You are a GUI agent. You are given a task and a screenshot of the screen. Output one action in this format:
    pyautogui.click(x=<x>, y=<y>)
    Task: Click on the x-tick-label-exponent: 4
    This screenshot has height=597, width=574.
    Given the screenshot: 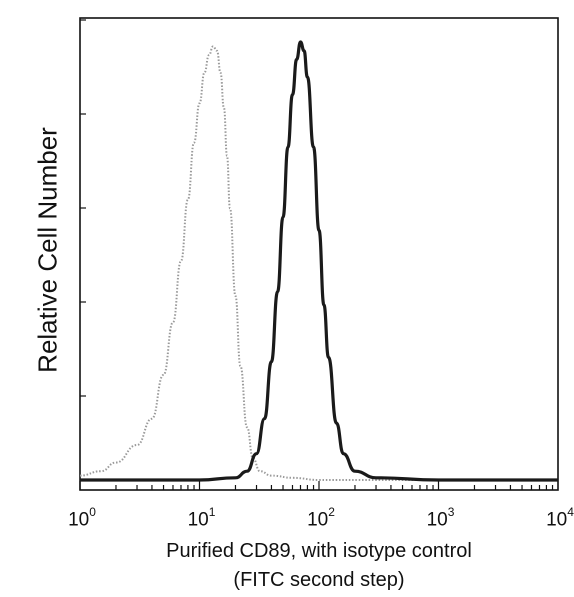 What is the action you would take?
    pyautogui.click(x=570, y=512)
    